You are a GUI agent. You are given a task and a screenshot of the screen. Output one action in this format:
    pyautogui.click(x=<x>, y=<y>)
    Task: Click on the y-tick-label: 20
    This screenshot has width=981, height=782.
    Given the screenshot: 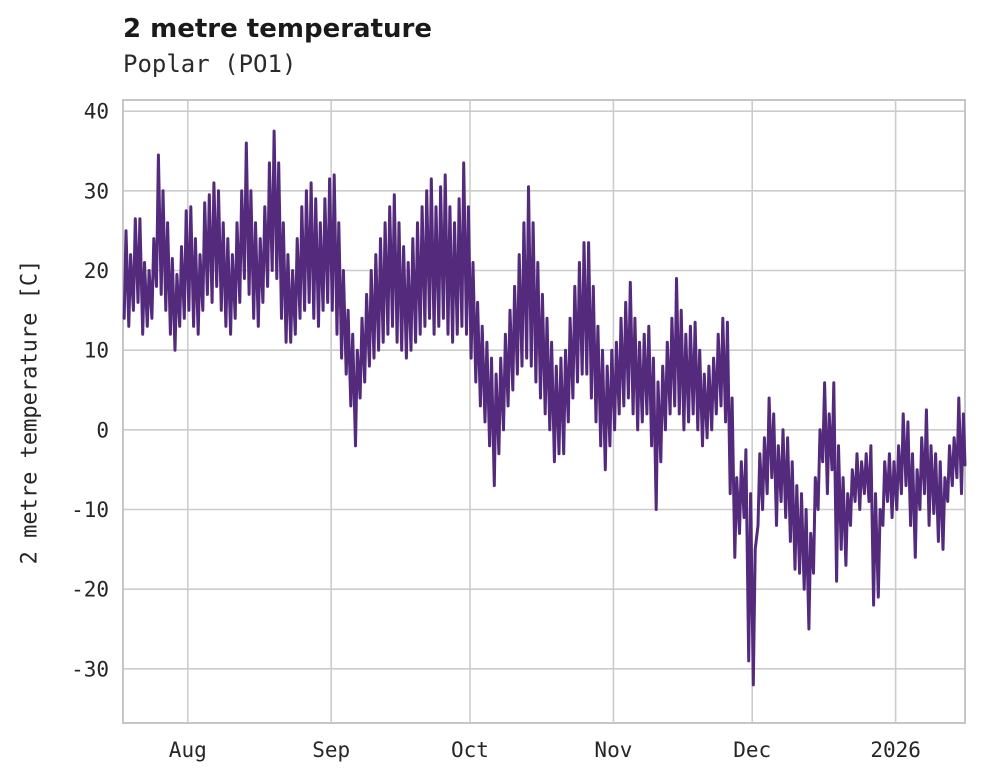 What is the action you would take?
    pyautogui.click(x=96, y=271)
    